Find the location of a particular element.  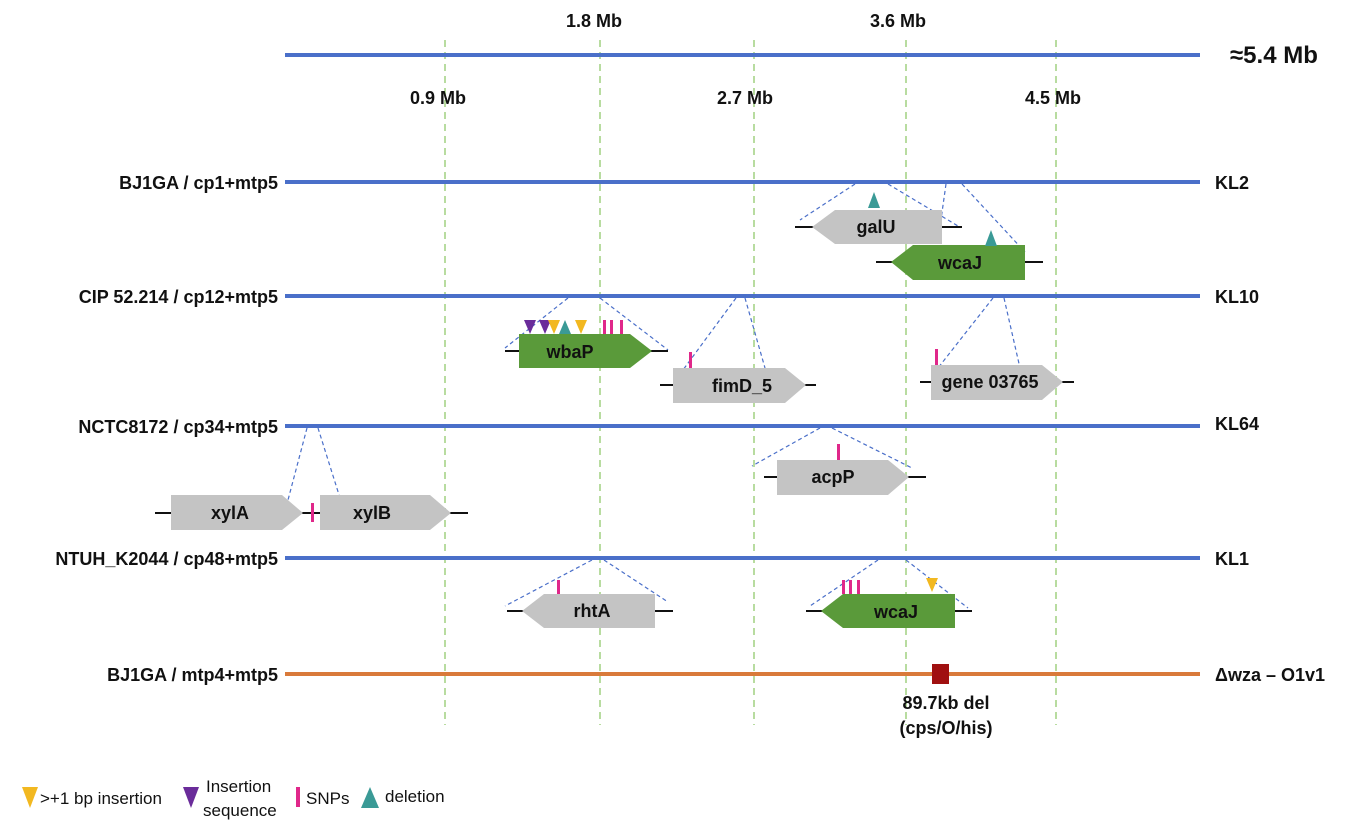

track-name-2: CIP 52.214 / cp12+mtp5 is located at coordinates (178, 297).